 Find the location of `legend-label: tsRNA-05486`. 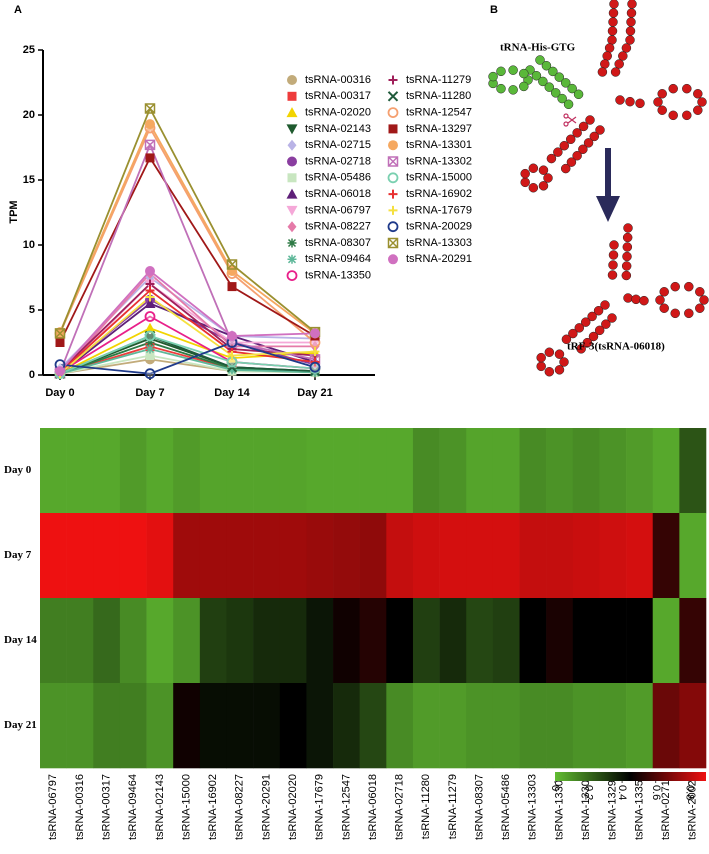

legend-label: tsRNA-05486 is located at coordinates (338, 178).